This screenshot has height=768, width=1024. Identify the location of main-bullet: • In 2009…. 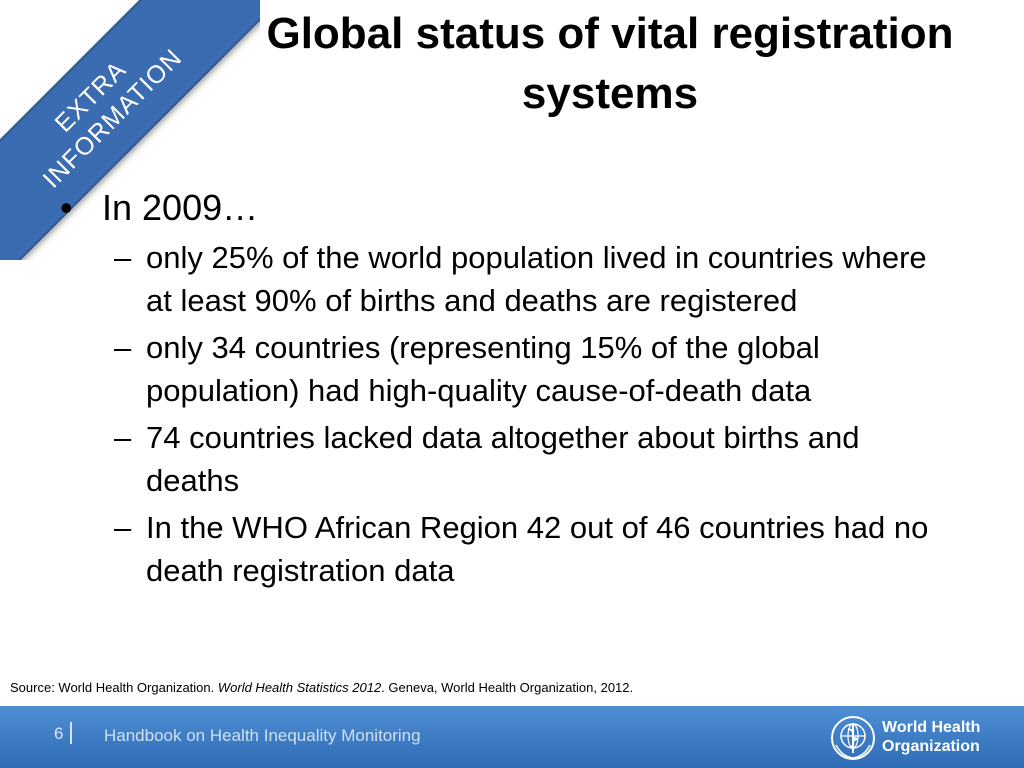
(510, 208).